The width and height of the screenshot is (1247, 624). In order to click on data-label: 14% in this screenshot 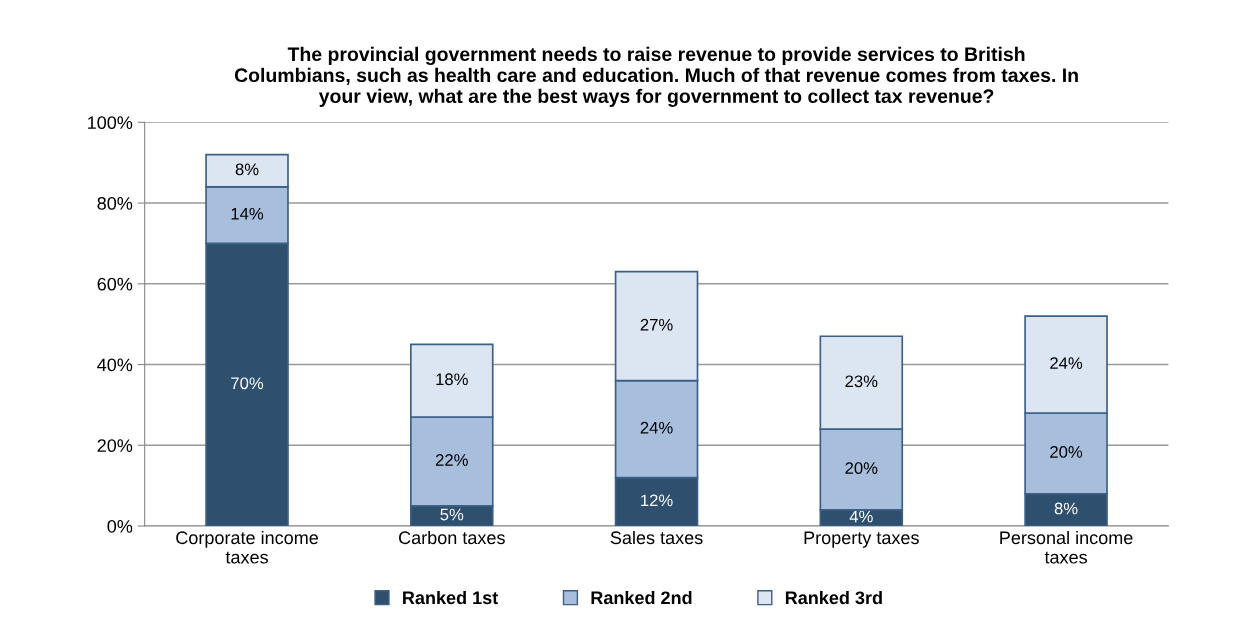, I will do `click(247, 213)`.